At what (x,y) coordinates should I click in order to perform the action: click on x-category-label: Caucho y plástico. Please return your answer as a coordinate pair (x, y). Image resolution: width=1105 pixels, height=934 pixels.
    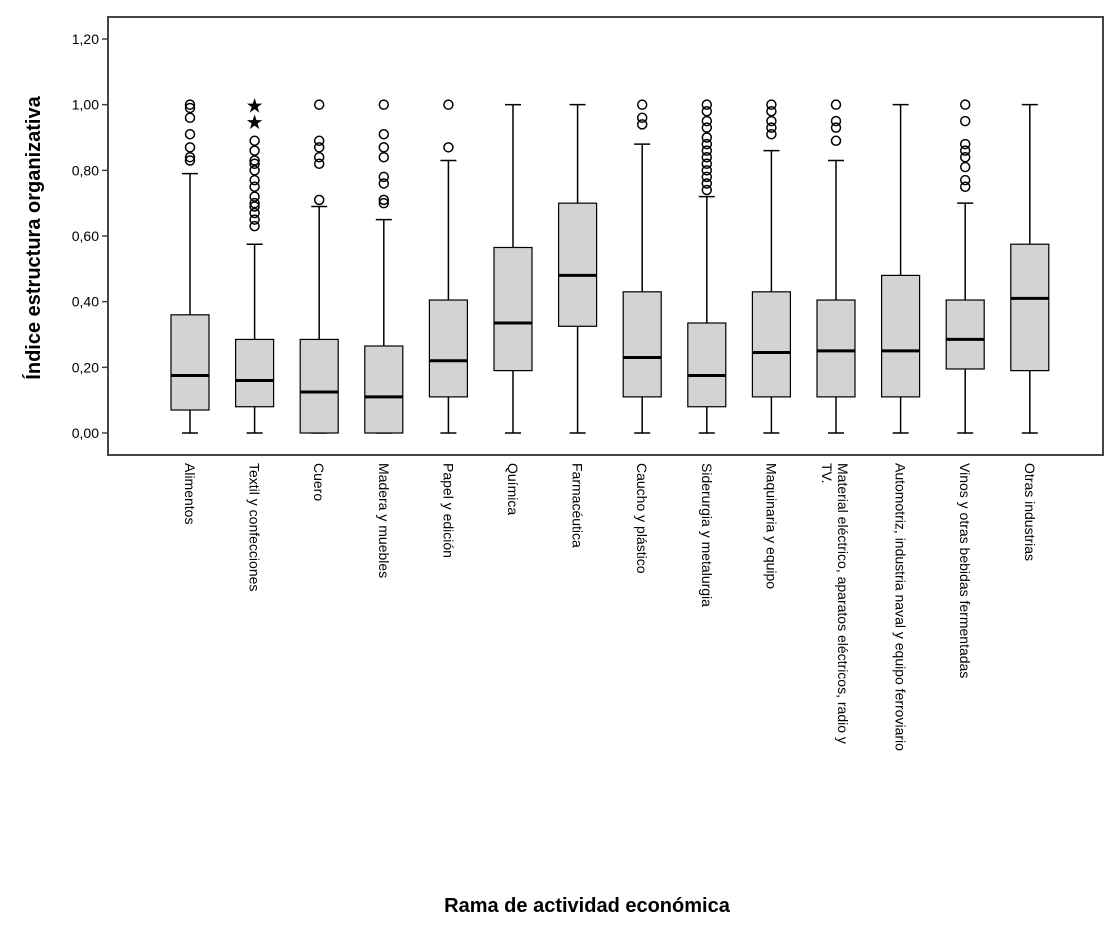
    Looking at the image, I should click on (642, 518).